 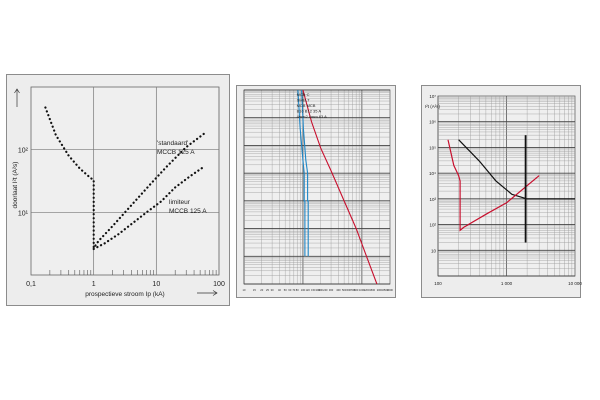 I want to click on annotation-limiteur-line1: limiteur, so click(x=180, y=202).